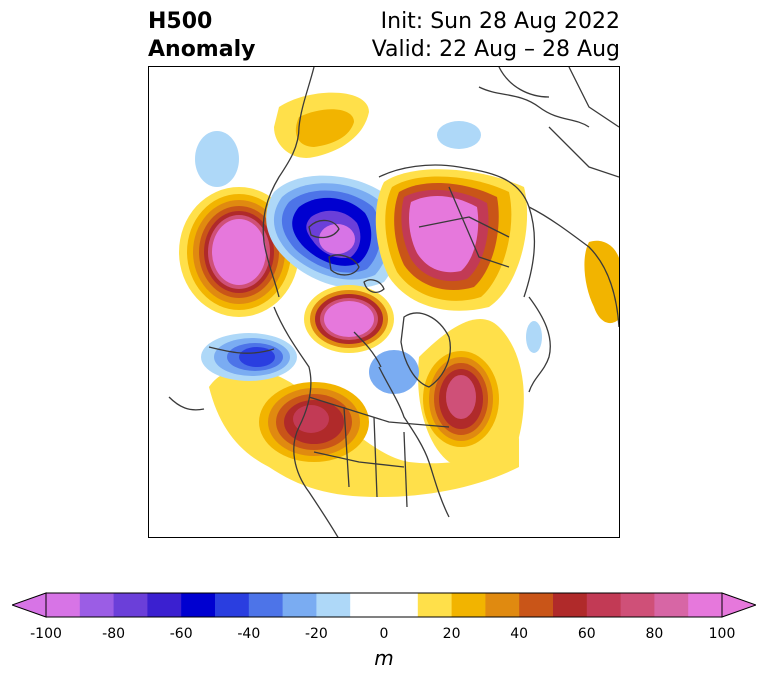 The height and width of the screenshot is (684, 768). I want to click on colorbar-extend-min, so click(29, 605).